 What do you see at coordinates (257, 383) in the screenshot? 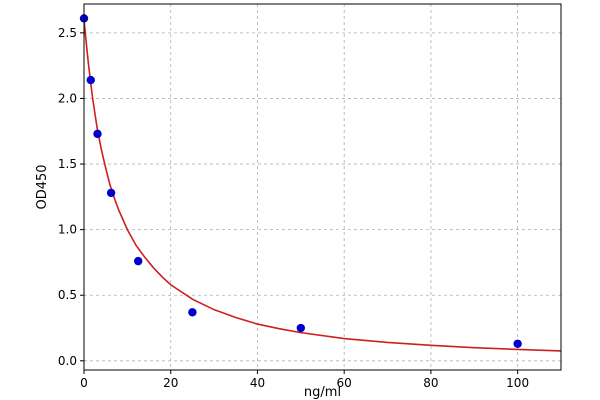
I see `x-tick-label: 40` at bounding box center [257, 383].